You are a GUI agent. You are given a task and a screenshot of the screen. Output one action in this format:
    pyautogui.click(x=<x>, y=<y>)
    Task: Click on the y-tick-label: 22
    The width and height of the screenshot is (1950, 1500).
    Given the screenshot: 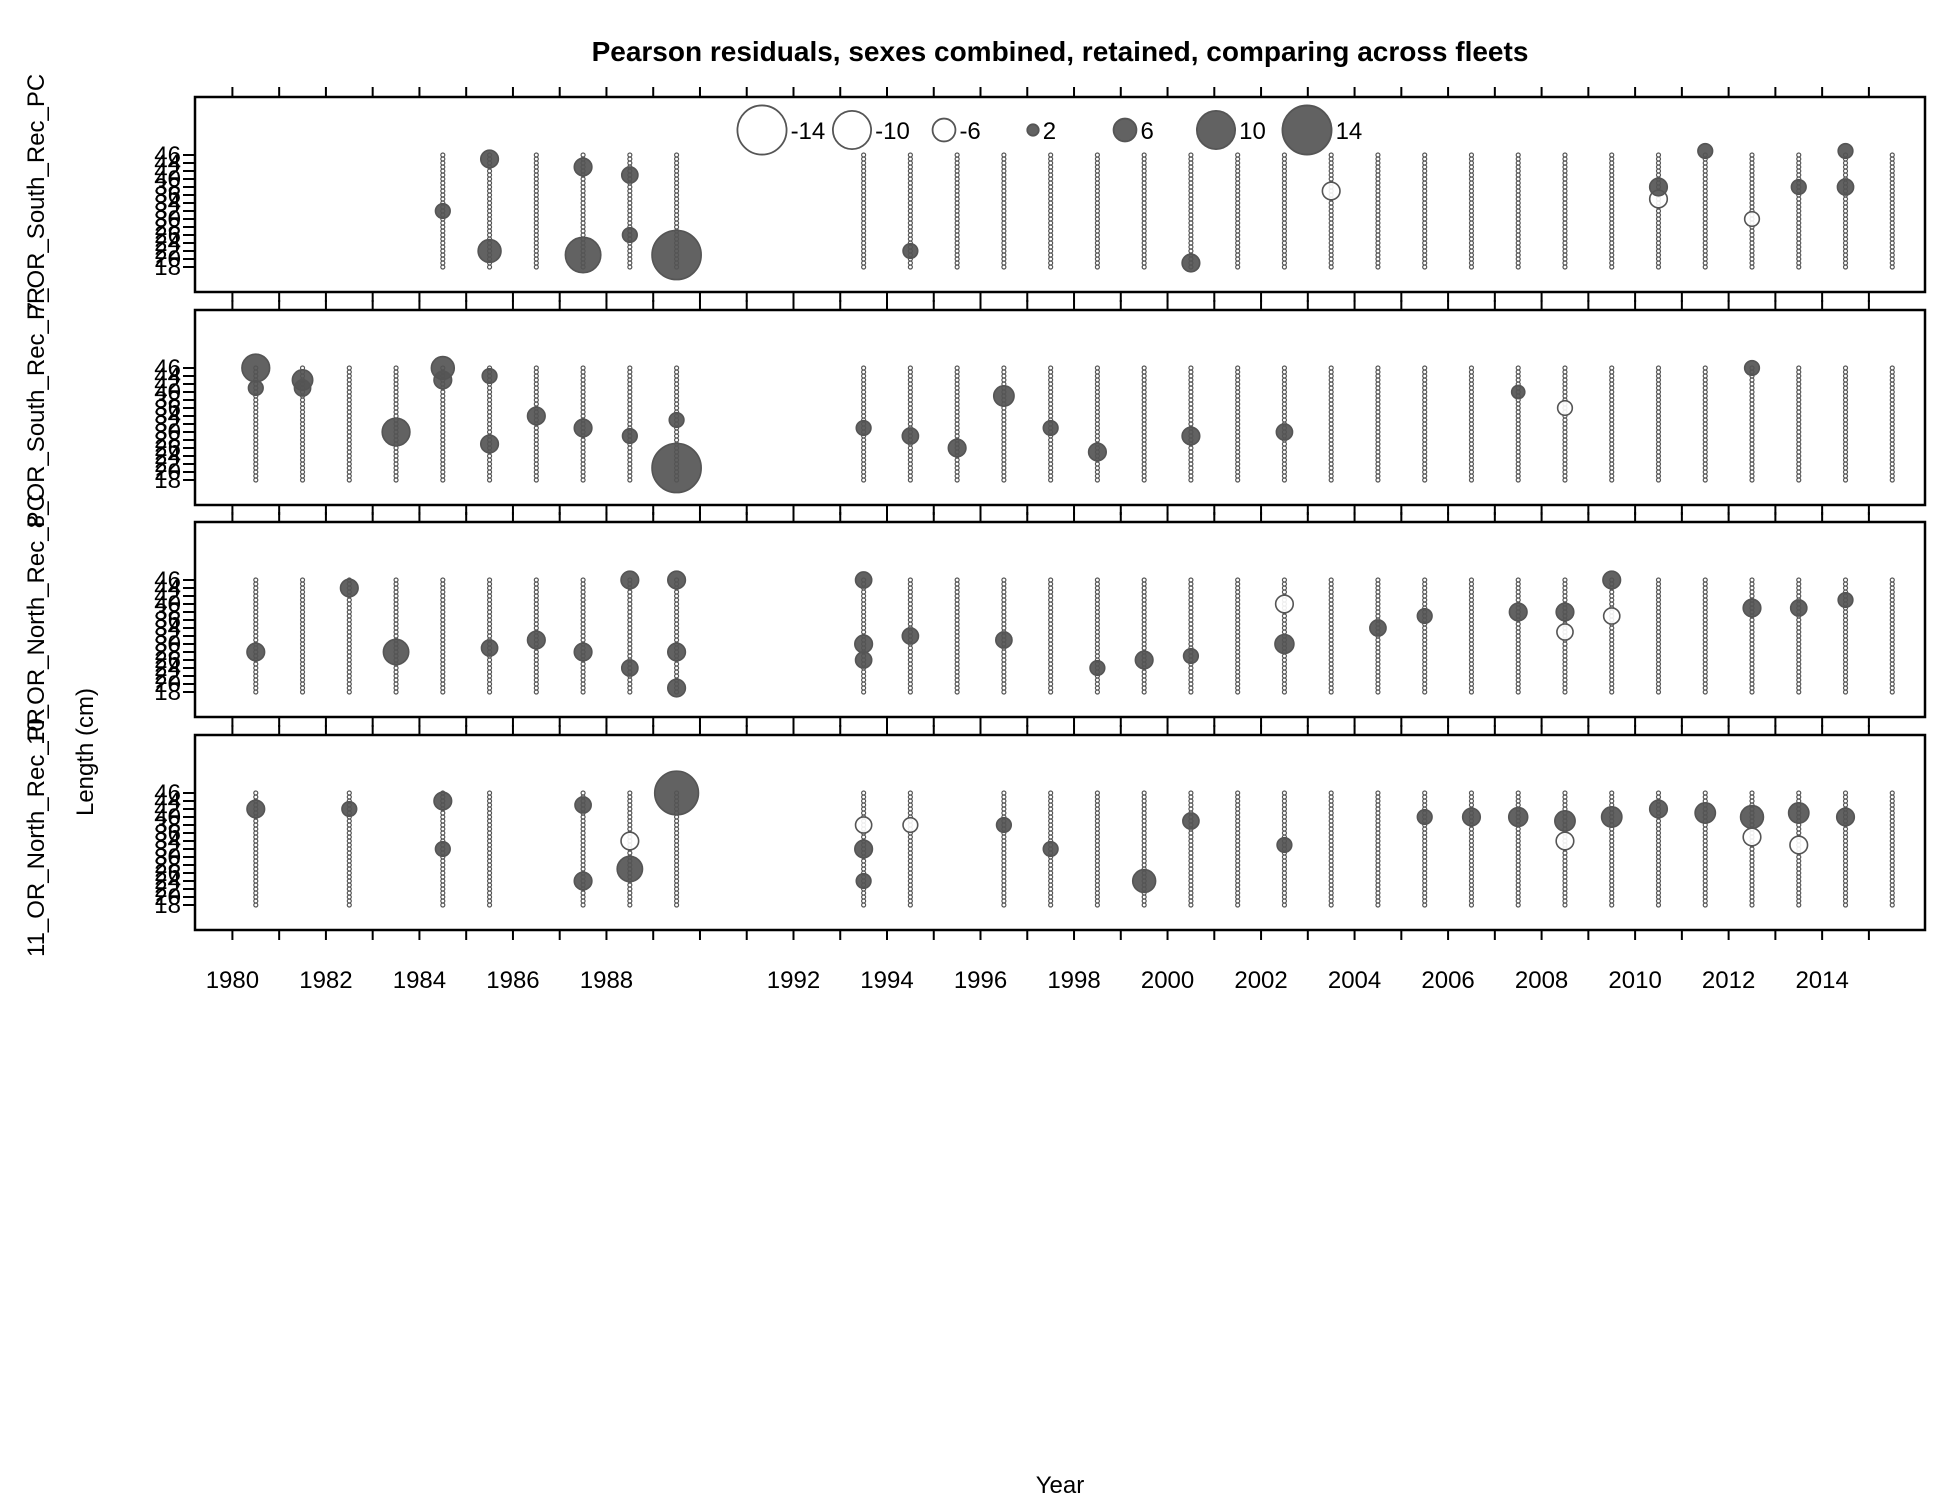 What is the action you would take?
    pyautogui.click(x=167, y=251)
    